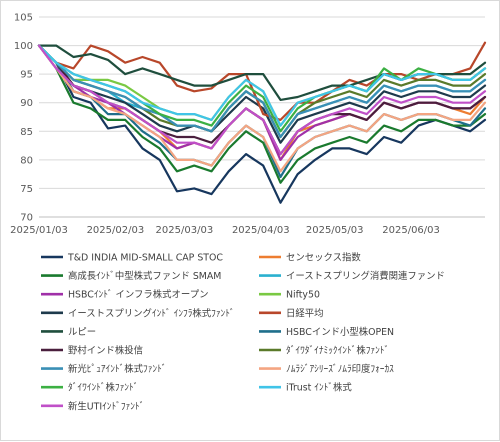 This screenshot has height=442, width=500. Describe the element at coordinates (145, 258) in the screenshot. I see `legend-label-1: T&D INDIA MID-SMALL CAP STOC` at that location.